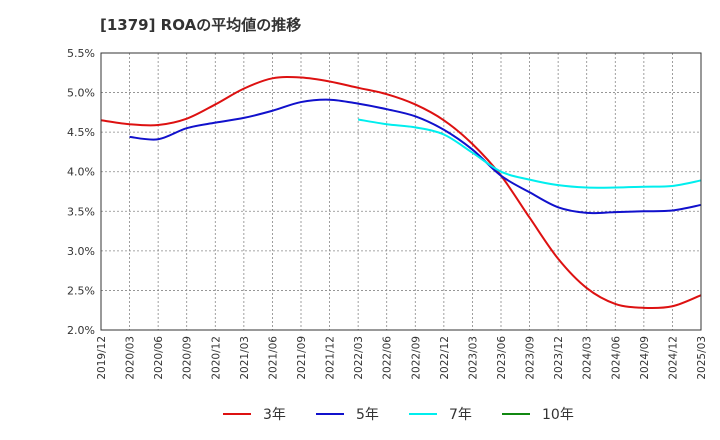 The height and width of the screenshot is (440, 720). I want to click on x-tick-label: 2020/09, so click(188, 358).